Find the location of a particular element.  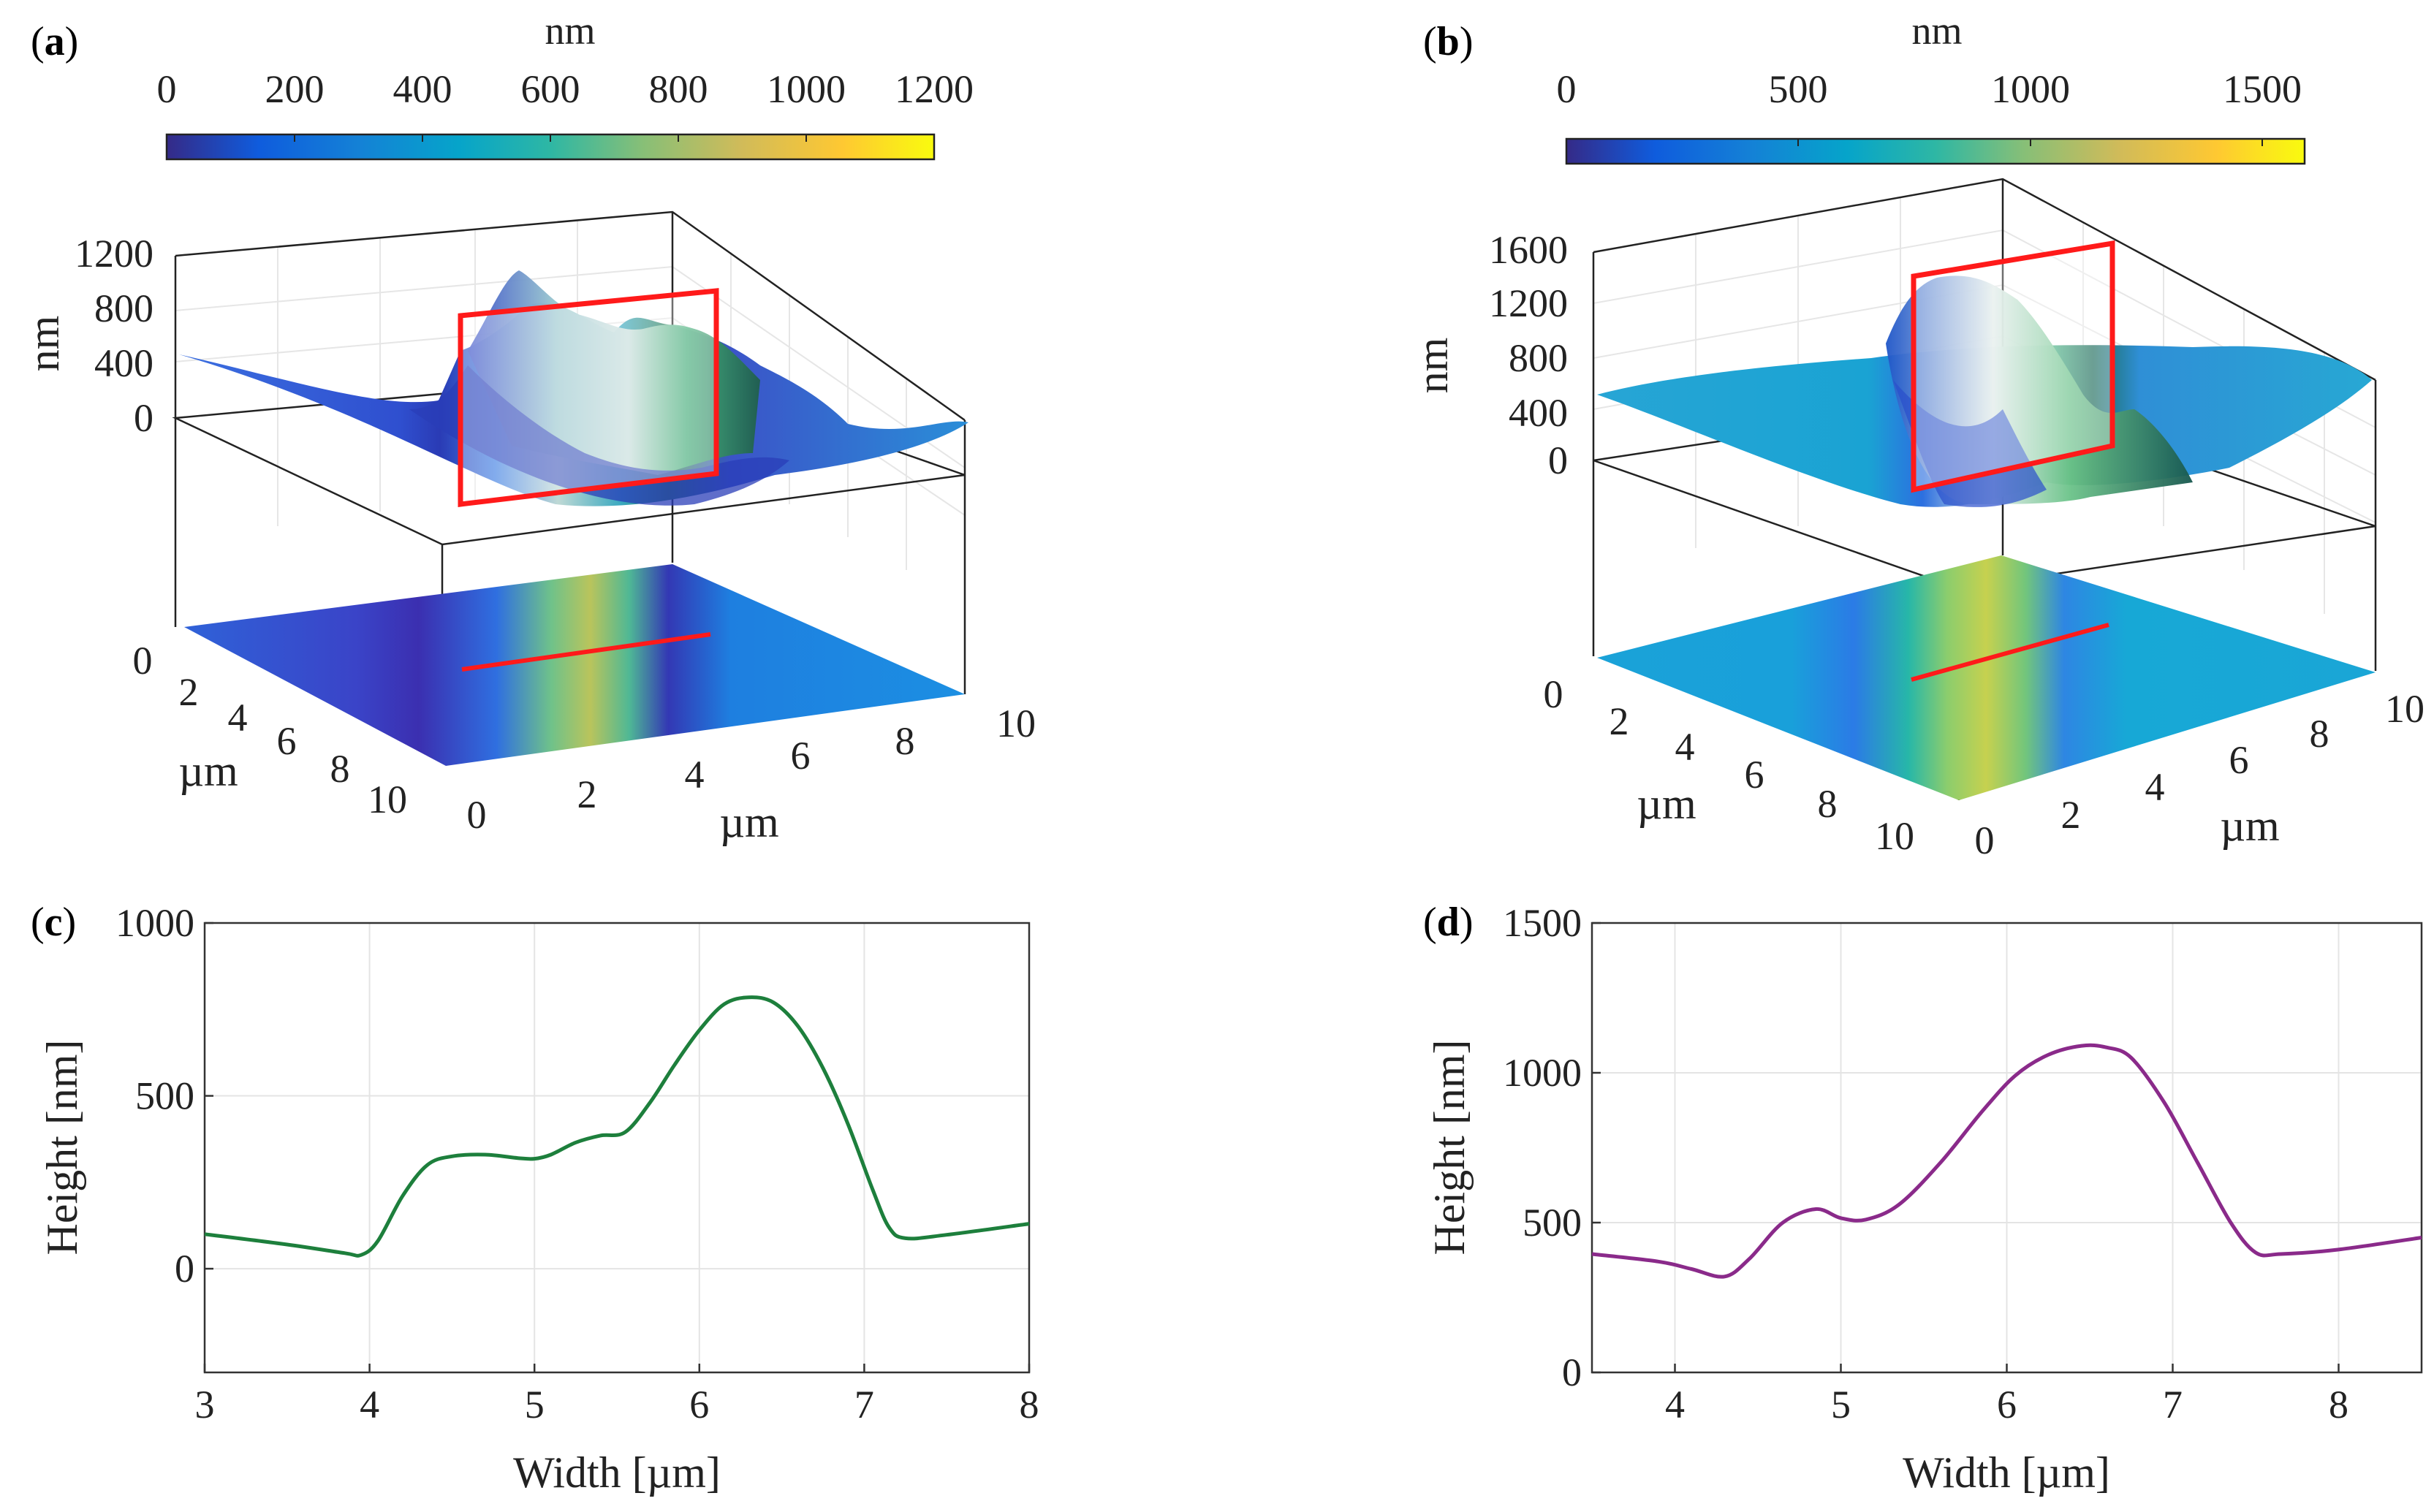

chart-d-xlabel: Width [µm] is located at coordinates (2006, 1472).